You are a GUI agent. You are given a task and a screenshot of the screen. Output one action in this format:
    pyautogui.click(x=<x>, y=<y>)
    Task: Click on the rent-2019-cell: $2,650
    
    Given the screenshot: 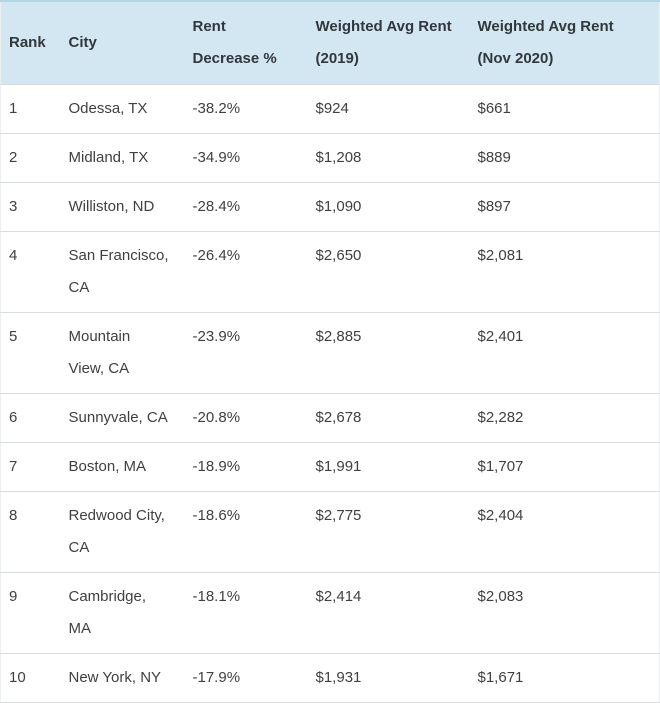 What is the action you would take?
    pyautogui.click(x=388, y=272)
    